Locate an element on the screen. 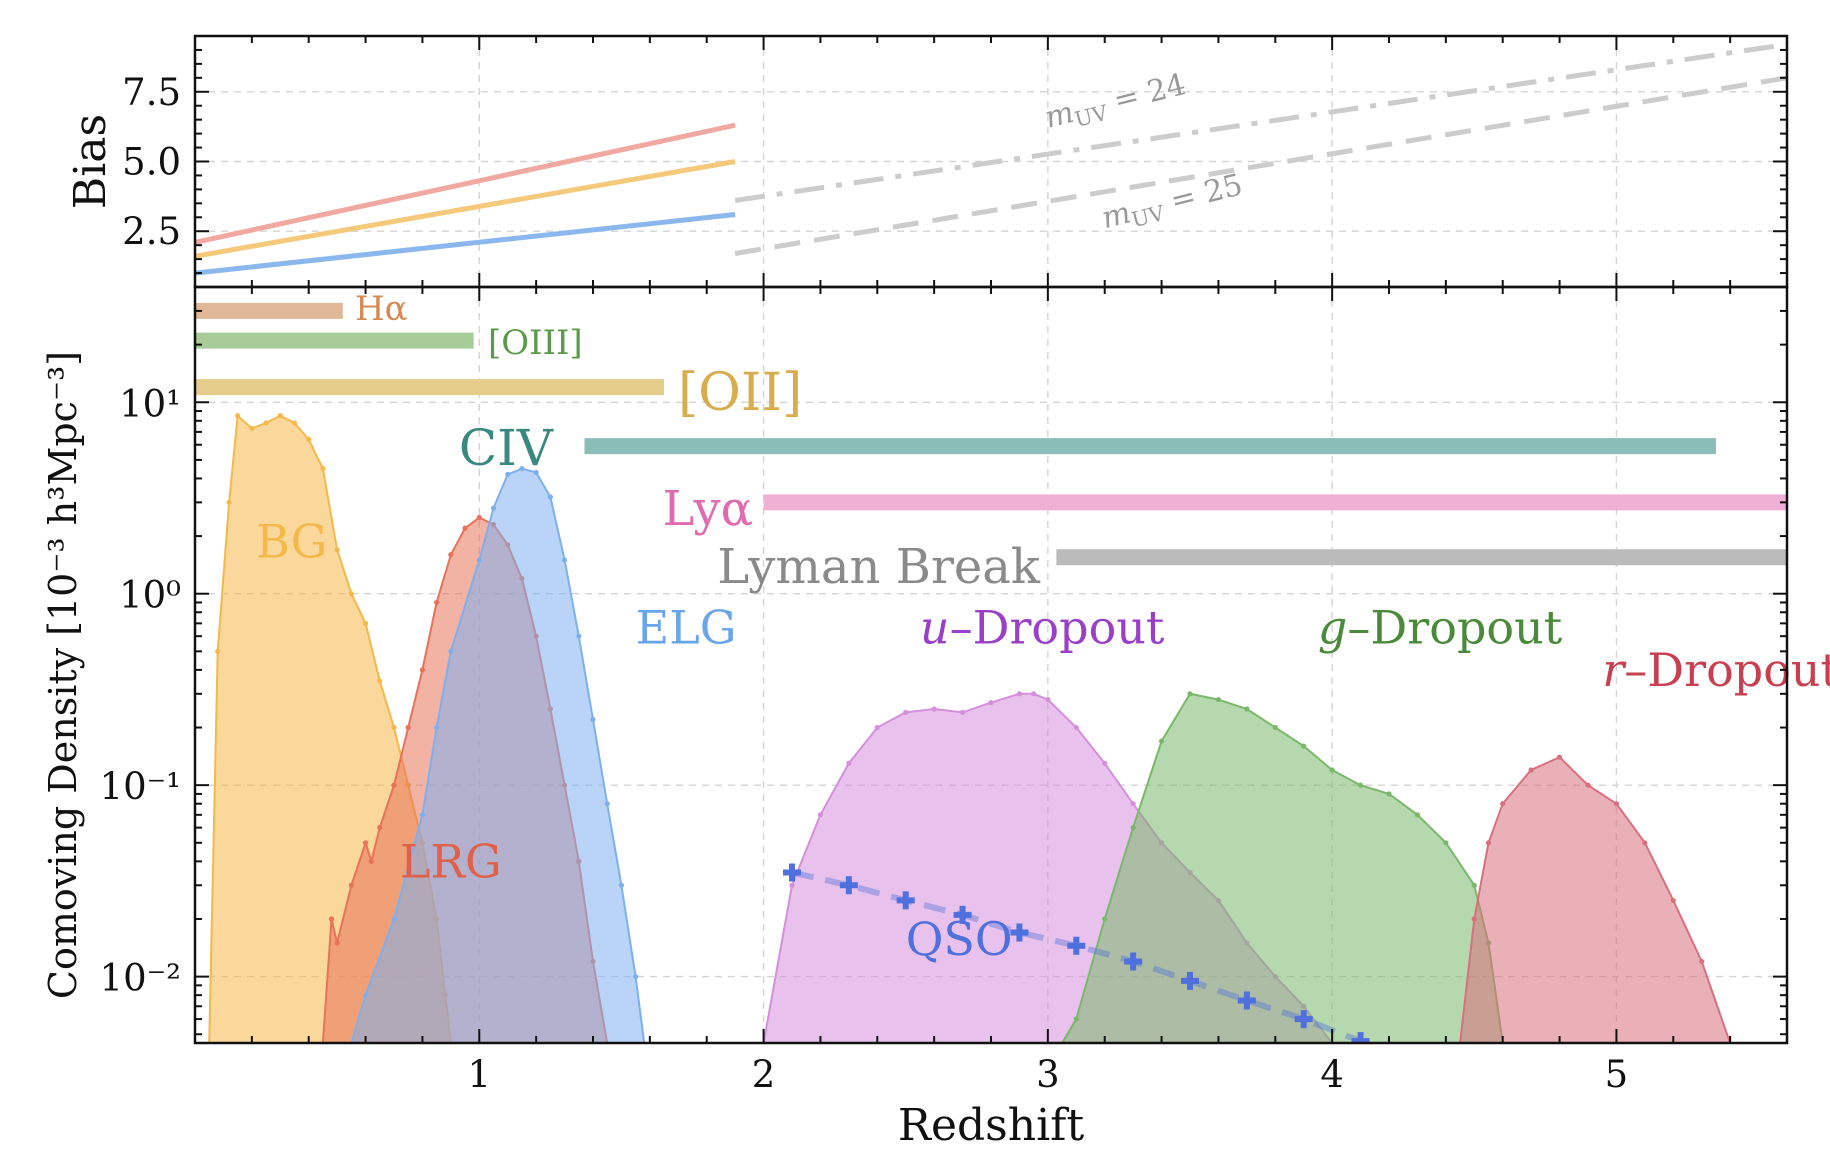  x-tick-label: 4 is located at coordinates (1332, 1074).